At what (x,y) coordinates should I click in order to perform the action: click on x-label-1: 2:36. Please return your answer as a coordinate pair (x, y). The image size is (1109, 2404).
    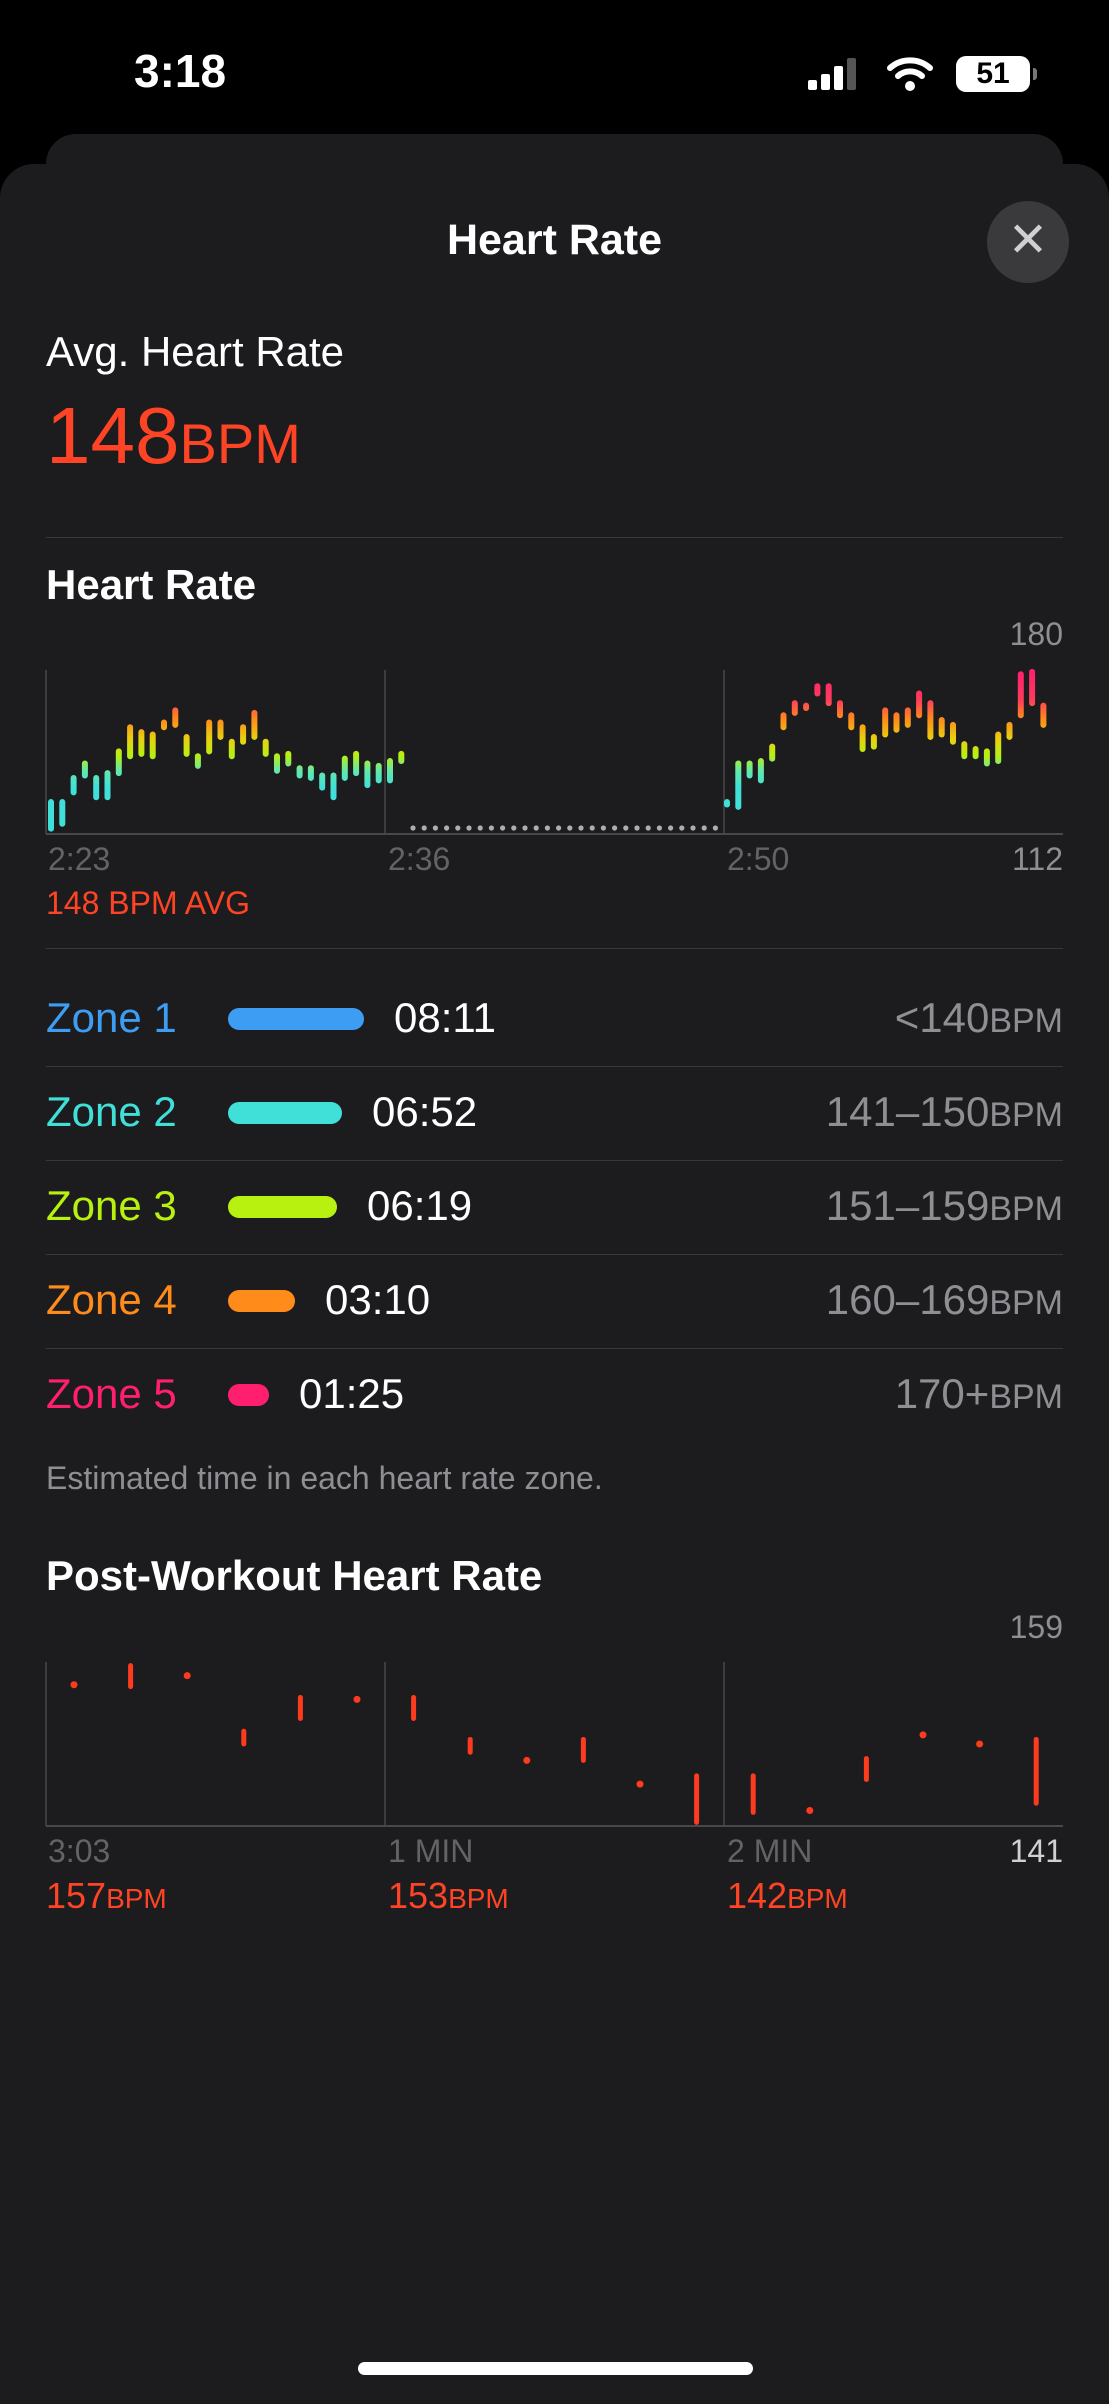
    Looking at the image, I should click on (419, 859).